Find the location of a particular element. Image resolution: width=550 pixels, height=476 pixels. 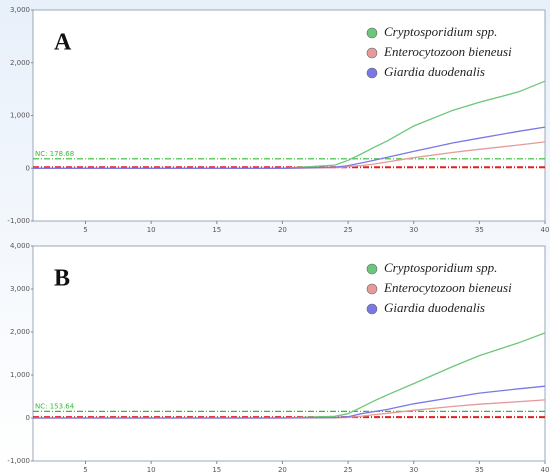

panel-label: B is located at coordinates (62, 279).